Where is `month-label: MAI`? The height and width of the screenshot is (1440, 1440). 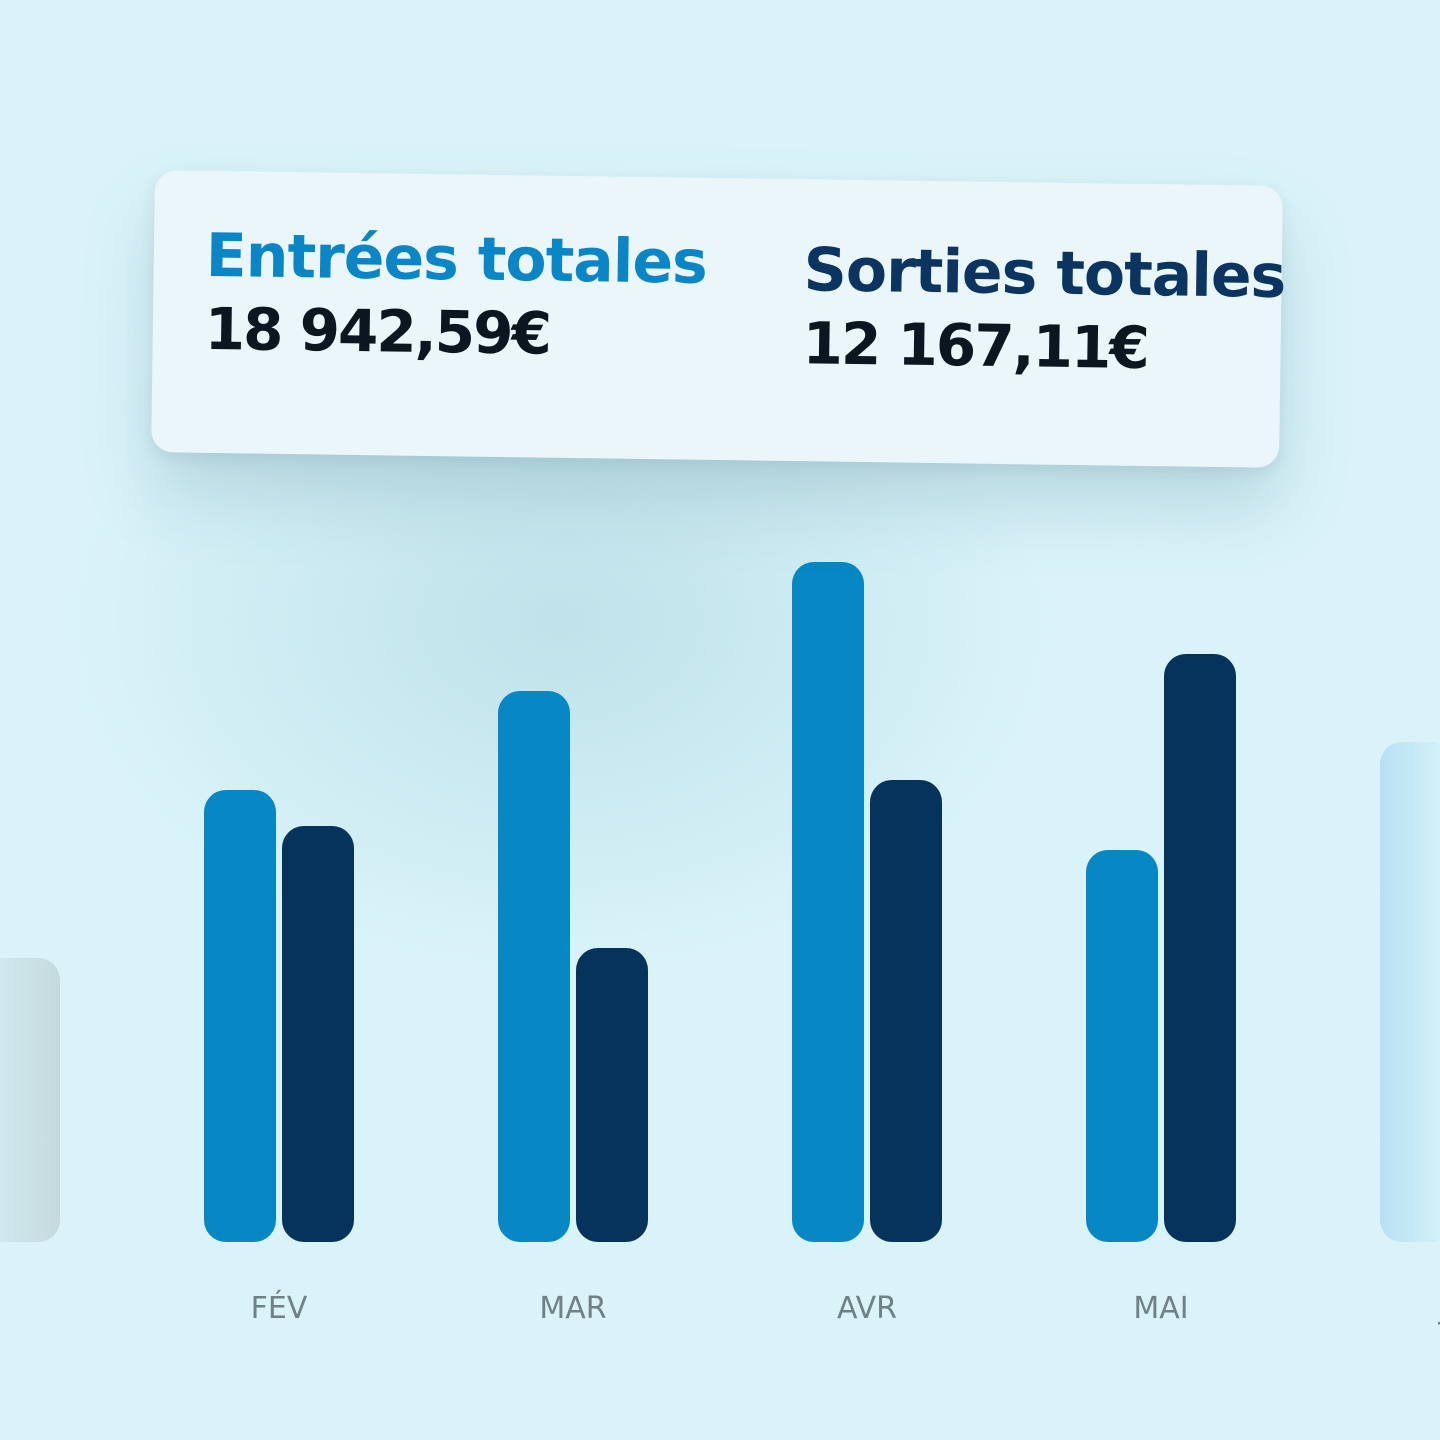 month-label: MAI is located at coordinates (1160, 1308).